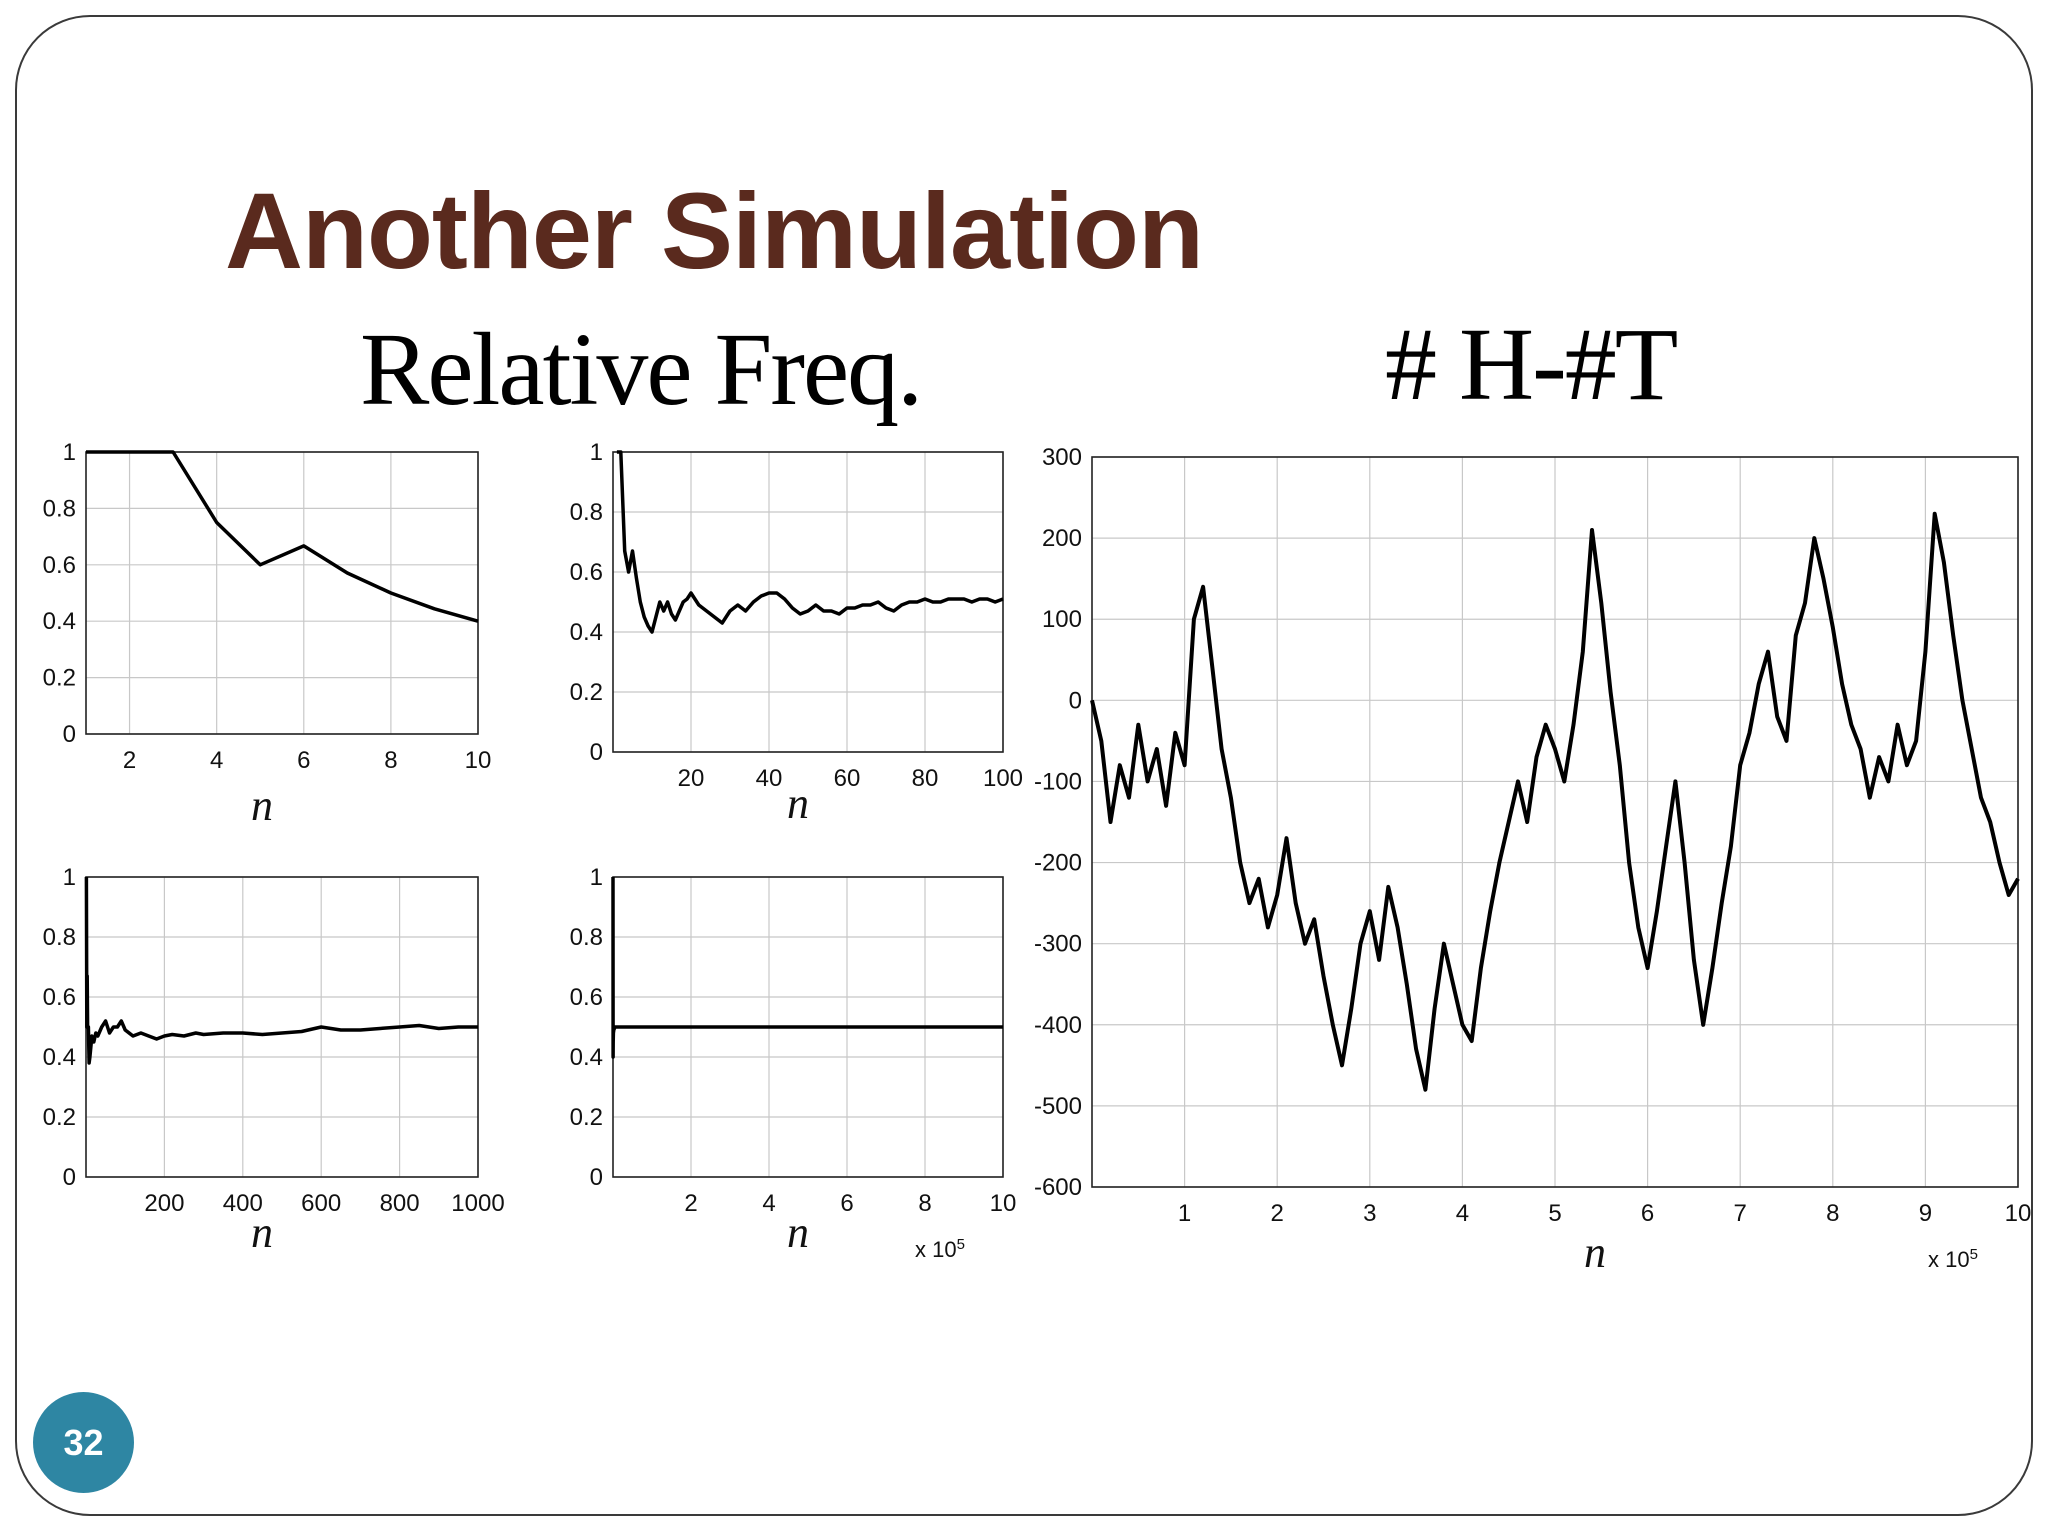  Describe the element at coordinates (59, 937) in the screenshot. I see `chart-3-y-tick-label: 0.8` at that location.